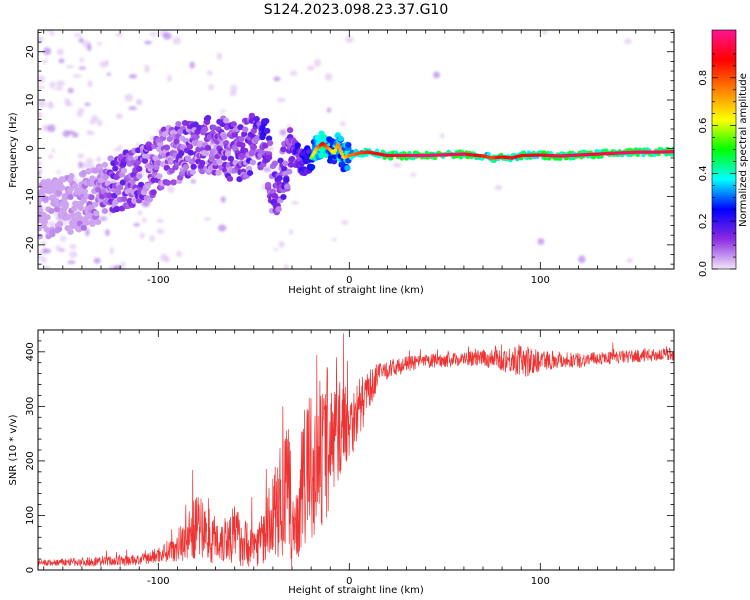  Describe the element at coordinates (30, 245) in the screenshot. I see `spectrogram-ytick-label: -20` at that location.